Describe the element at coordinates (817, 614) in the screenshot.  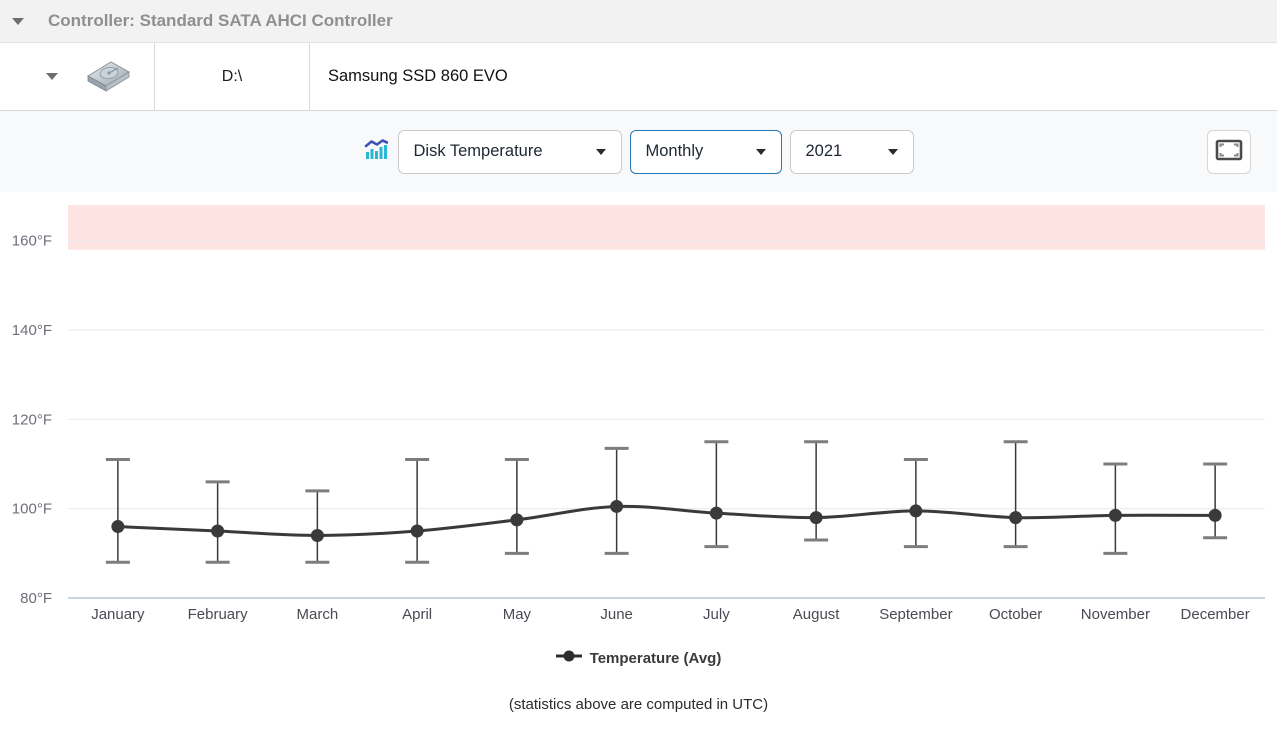
I see `svg-text: August` at that location.